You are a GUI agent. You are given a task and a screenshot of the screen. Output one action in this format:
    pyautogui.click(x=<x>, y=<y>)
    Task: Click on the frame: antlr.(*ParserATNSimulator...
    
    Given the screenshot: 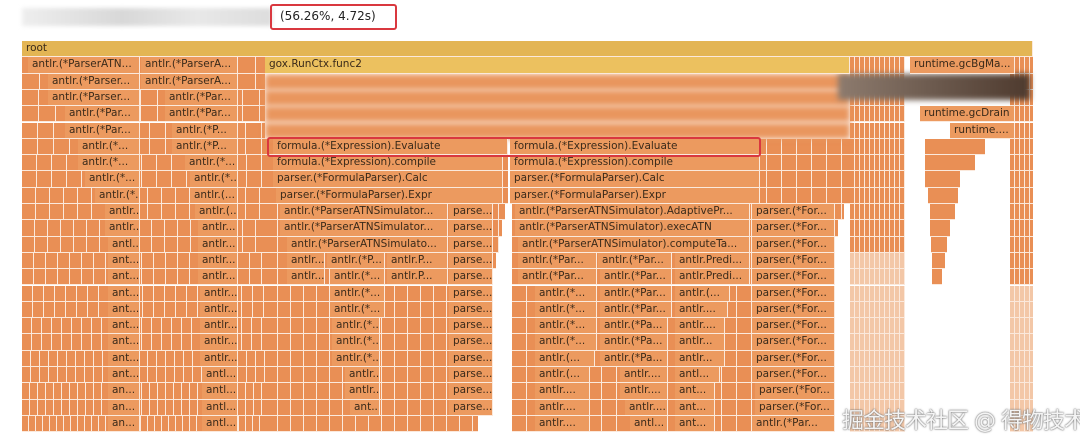 What is the action you would take?
    pyautogui.click(x=364, y=228)
    